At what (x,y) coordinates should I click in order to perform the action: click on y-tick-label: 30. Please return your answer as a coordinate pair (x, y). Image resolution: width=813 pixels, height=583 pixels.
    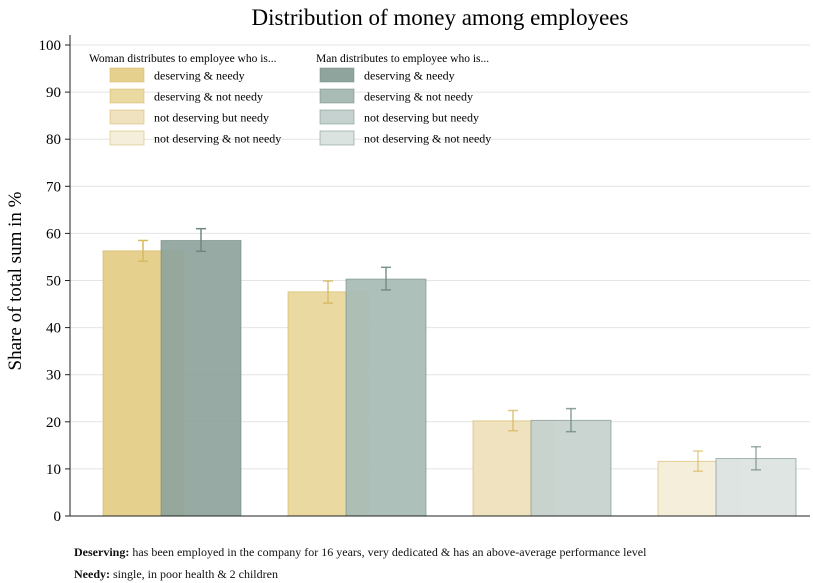
    Looking at the image, I should click on (53, 376).